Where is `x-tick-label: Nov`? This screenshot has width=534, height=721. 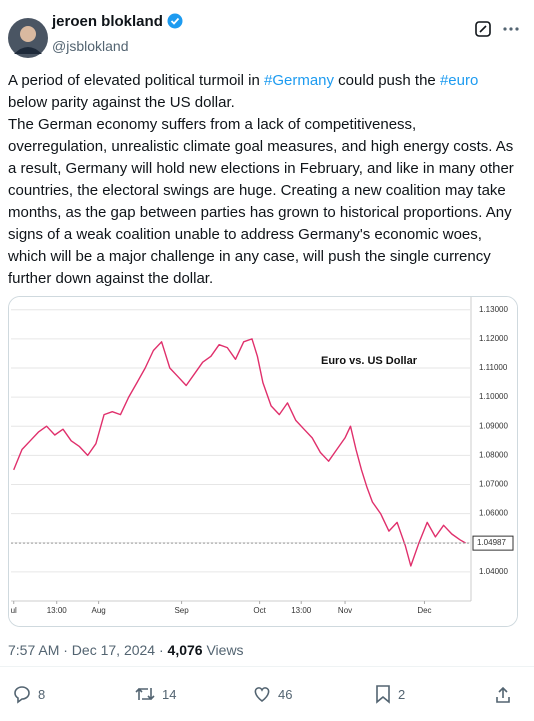
x-tick-label: Nov is located at coordinates (345, 610).